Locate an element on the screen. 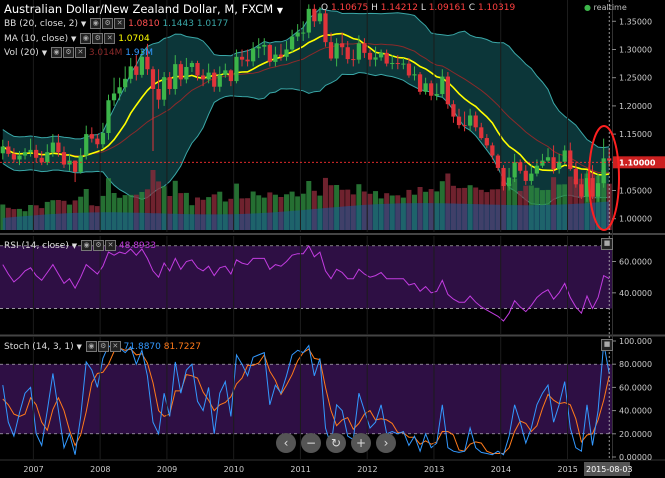 This screenshot has height=478, width=665. rsi-close-icon: ✕ is located at coordinates (110, 245).